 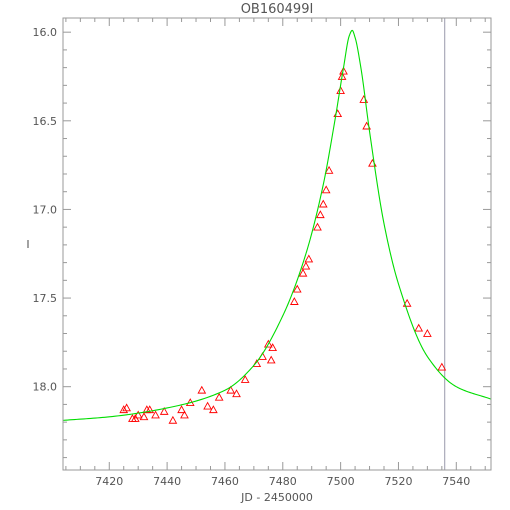 I want to click on x-tick-label: 7500, so click(x=341, y=481).